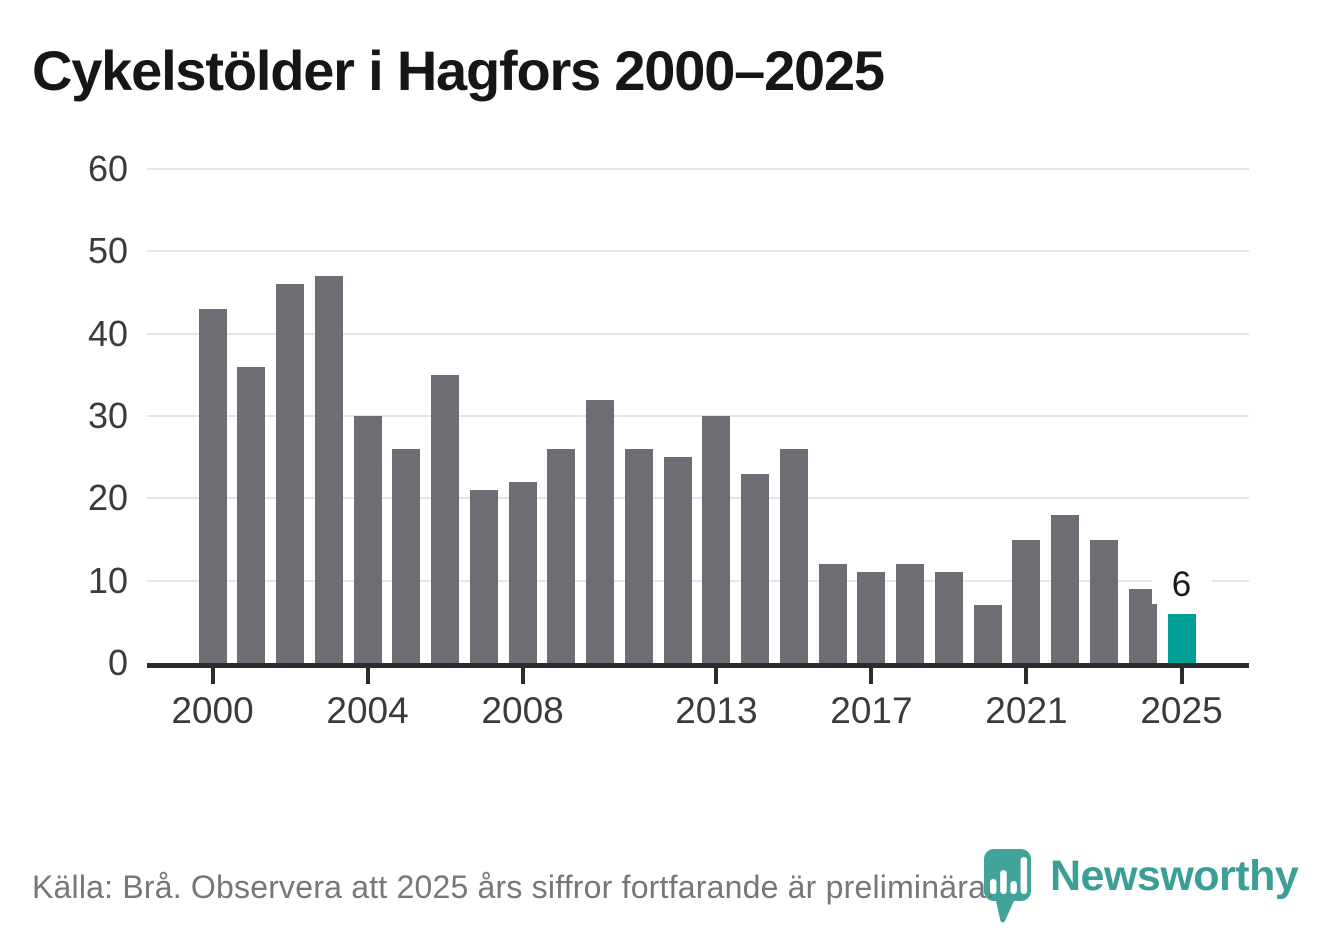 The width and height of the screenshot is (1322, 939). Describe the element at coordinates (328, 469) in the screenshot. I see `bar-2003` at that location.